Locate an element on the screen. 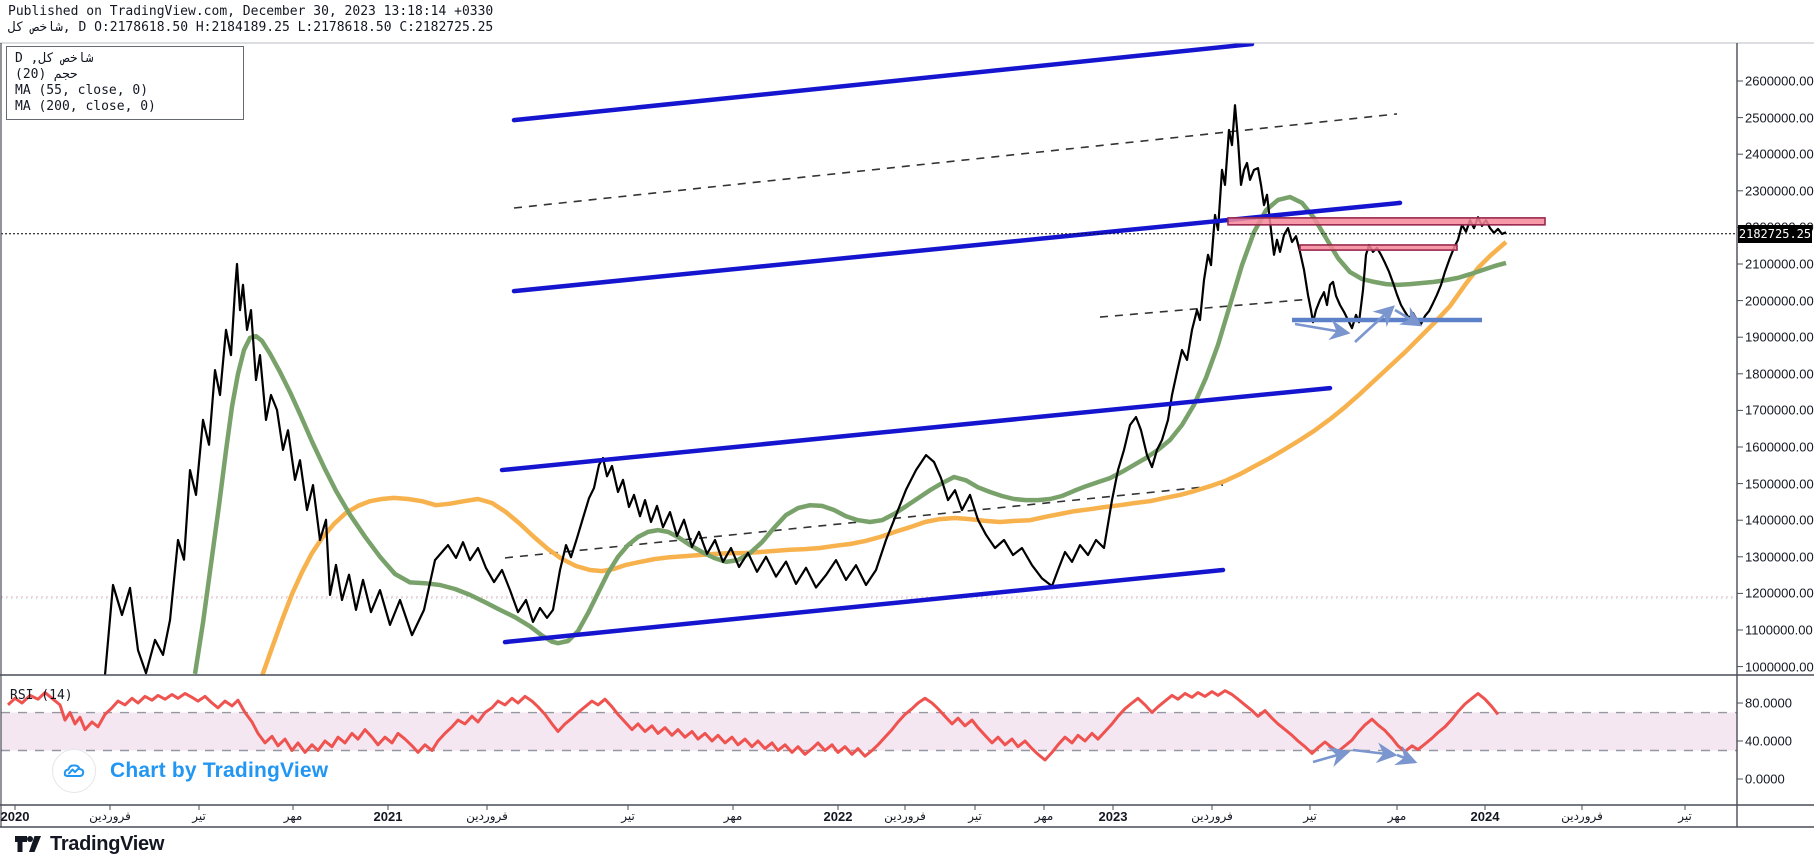  time-axis-label: 2024 is located at coordinates (1485, 816).